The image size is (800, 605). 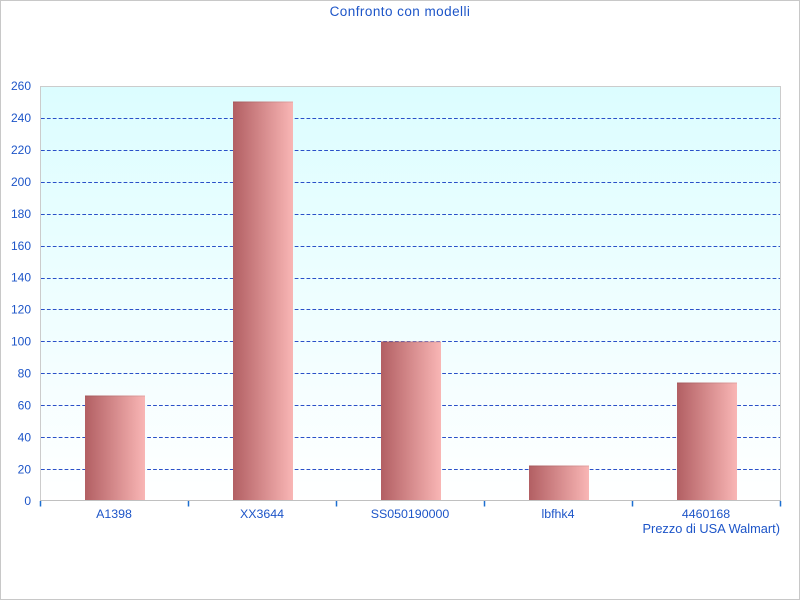 What do you see at coordinates (21, 342) in the screenshot?
I see `svg-text: 100` at bounding box center [21, 342].